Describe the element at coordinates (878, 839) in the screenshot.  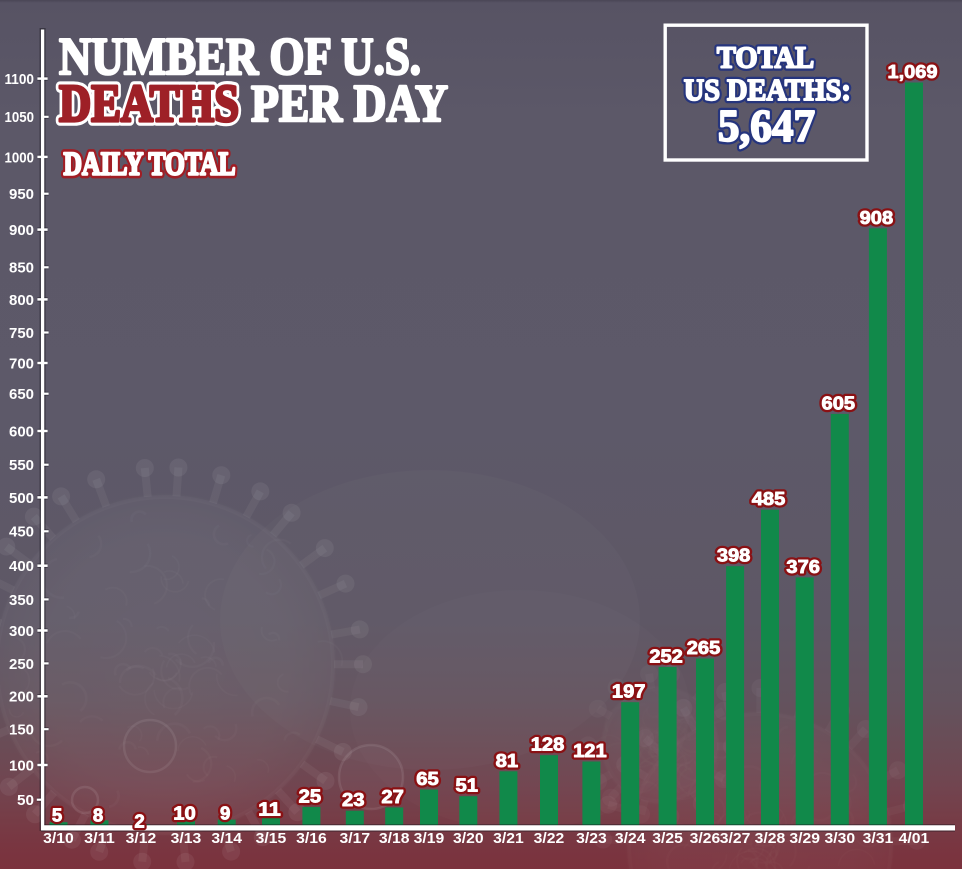
I see `svg-text: 3/31` at that location.